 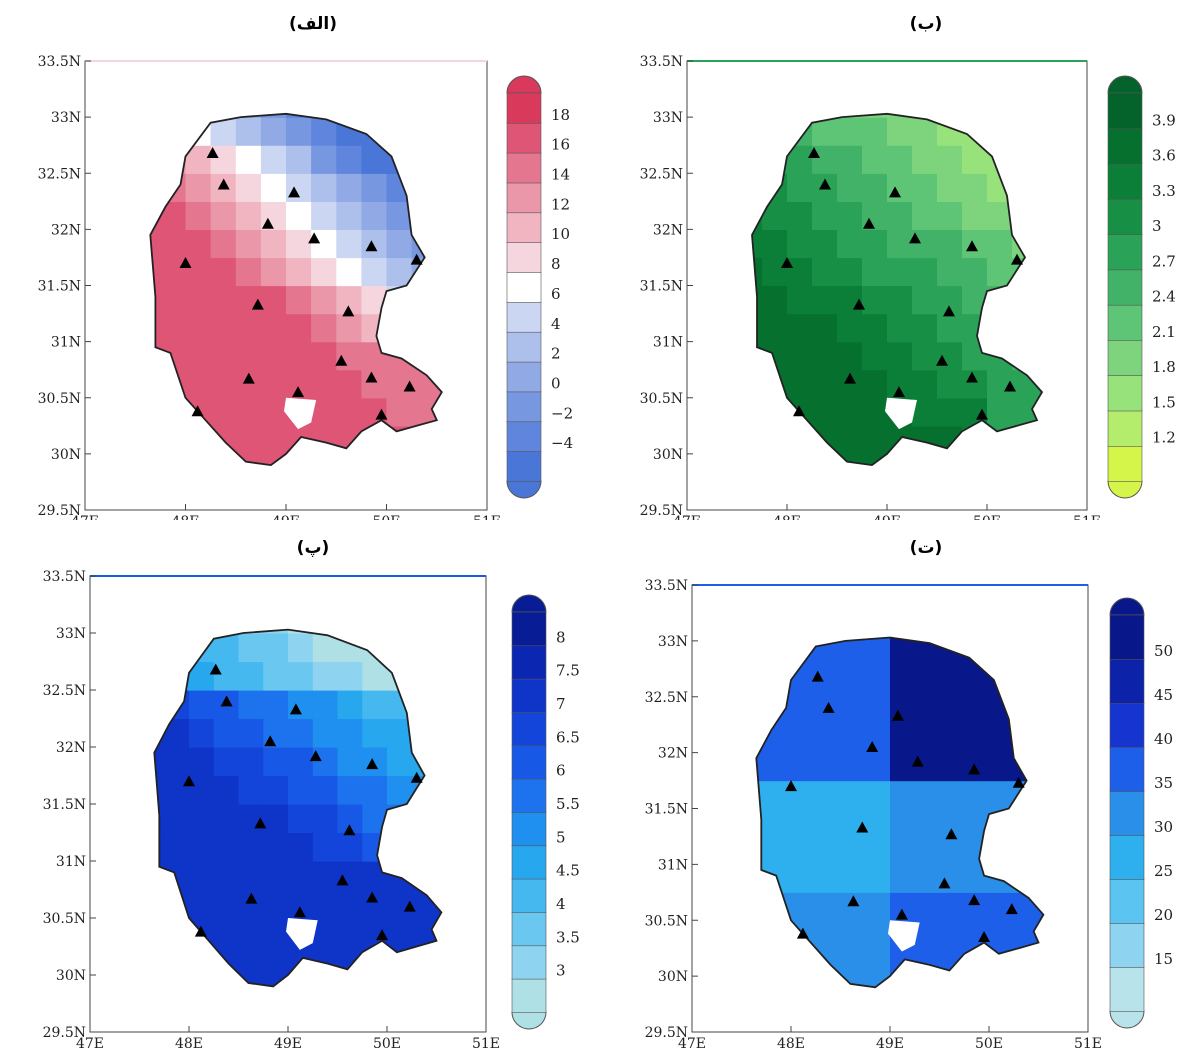 I want to click on colorbar-label: 40, so click(x=1163, y=739).